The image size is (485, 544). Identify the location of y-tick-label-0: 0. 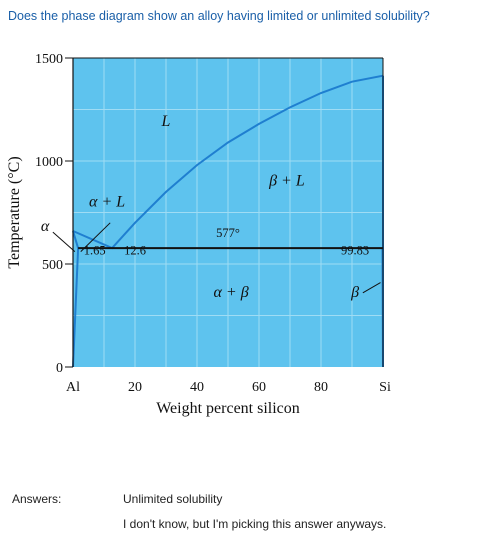
(59, 368).